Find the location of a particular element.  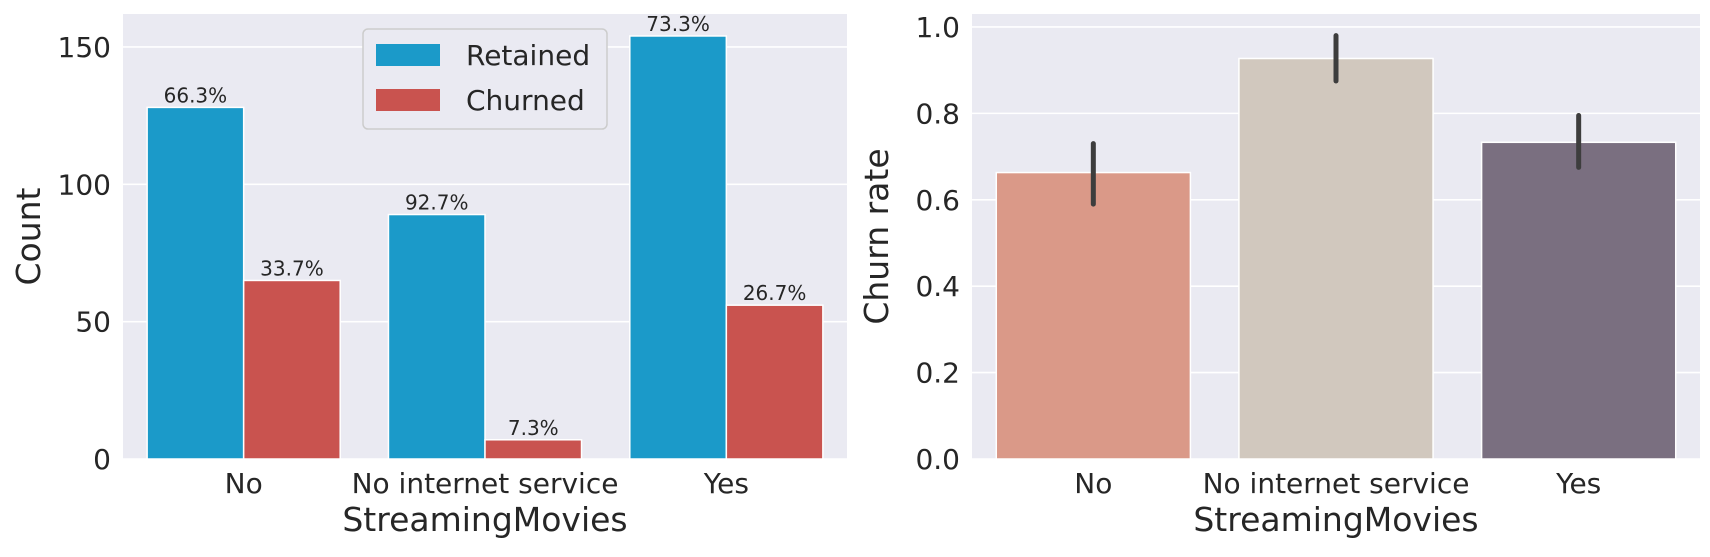

y-tick-label: 0 is located at coordinates (102, 459).